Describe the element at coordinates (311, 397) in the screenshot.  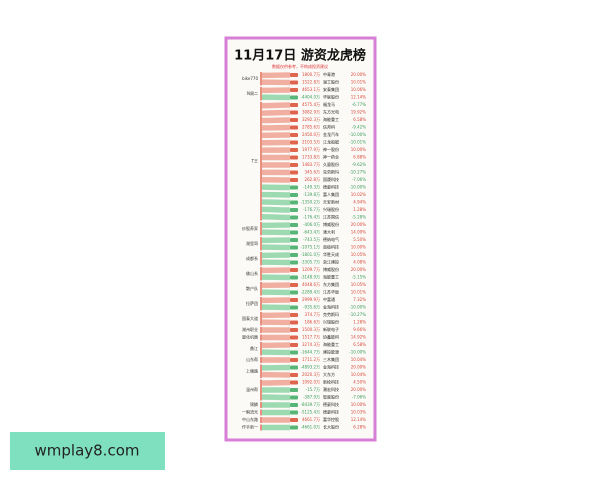
I see `amount: -387.9万` at that location.